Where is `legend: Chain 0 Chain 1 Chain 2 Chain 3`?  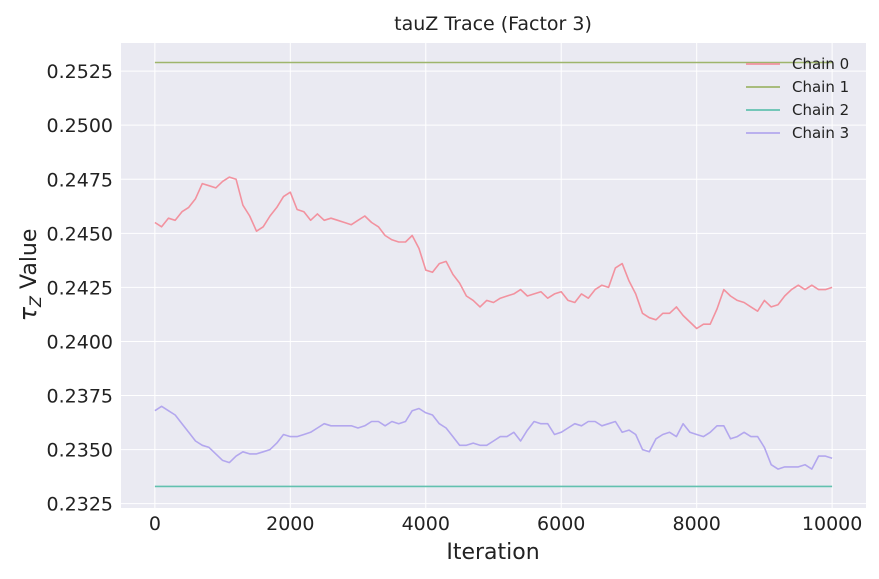 legend: Chain 0 Chain 1 Chain 2 Chain 3 is located at coordinates (797, 98).